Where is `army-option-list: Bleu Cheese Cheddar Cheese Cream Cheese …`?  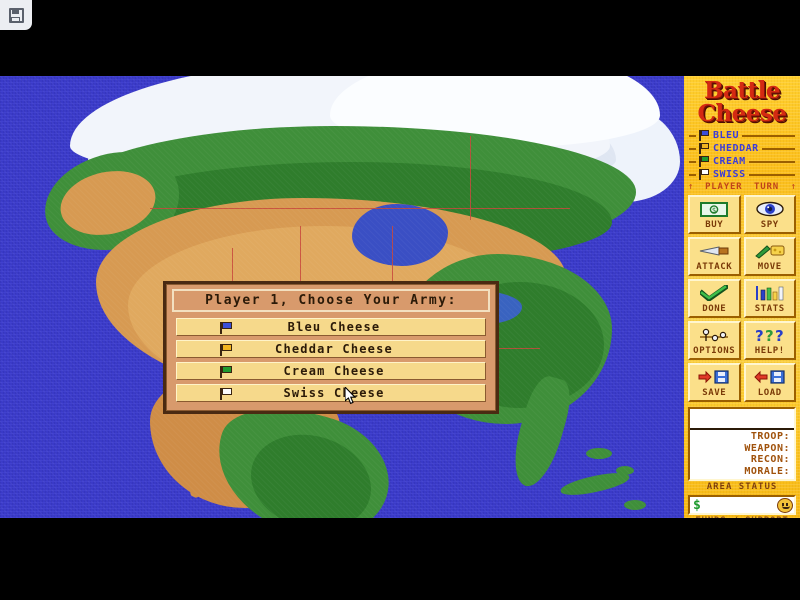 army-option-list: Bleu Cheese Cheddar Cheese Cream Cheese … is located at coordinates (331, 360).